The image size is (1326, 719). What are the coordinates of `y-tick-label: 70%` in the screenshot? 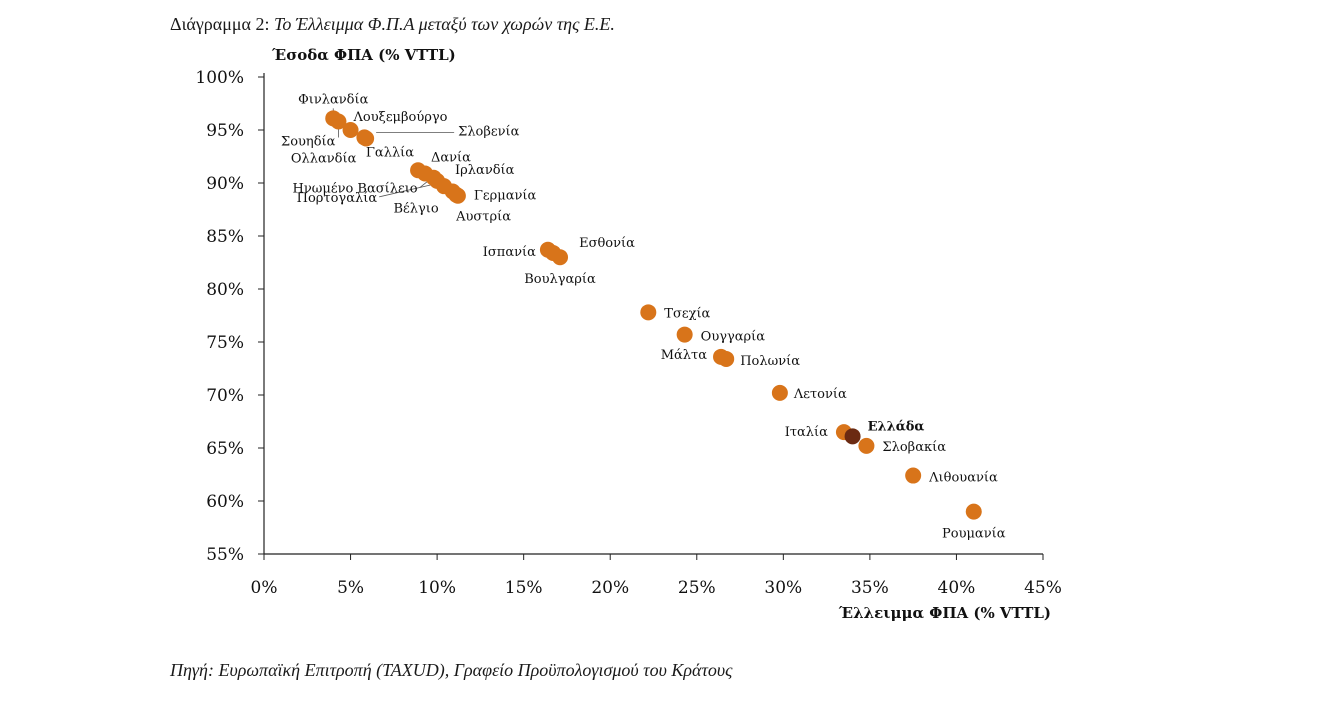 It's located at (225, 396).